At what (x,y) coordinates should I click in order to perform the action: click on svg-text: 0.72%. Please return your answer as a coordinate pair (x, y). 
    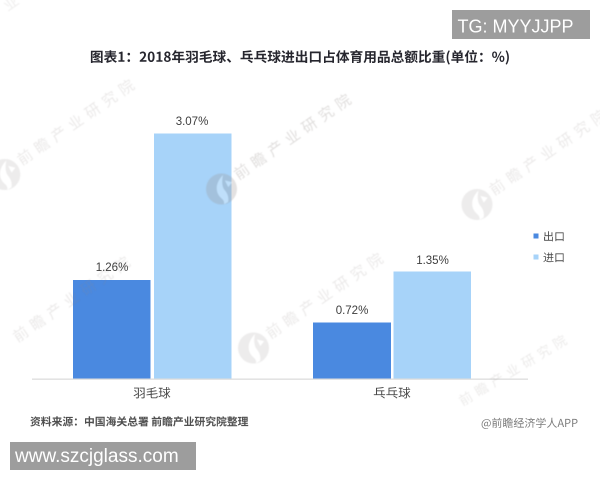
    Looking at the image, I should click on (352, 311).